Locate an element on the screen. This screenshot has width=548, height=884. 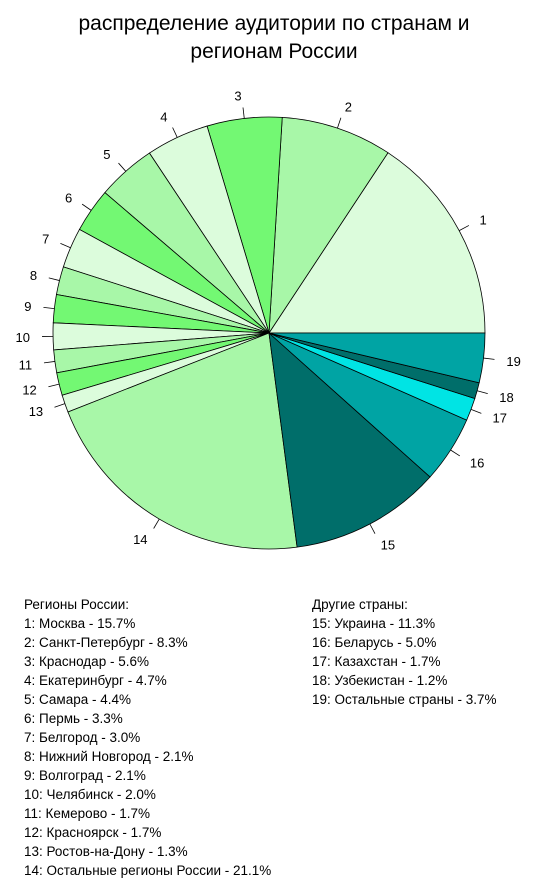
legend-item: 16: Беларусь - 5.0% is located at coordinates (374, 642).